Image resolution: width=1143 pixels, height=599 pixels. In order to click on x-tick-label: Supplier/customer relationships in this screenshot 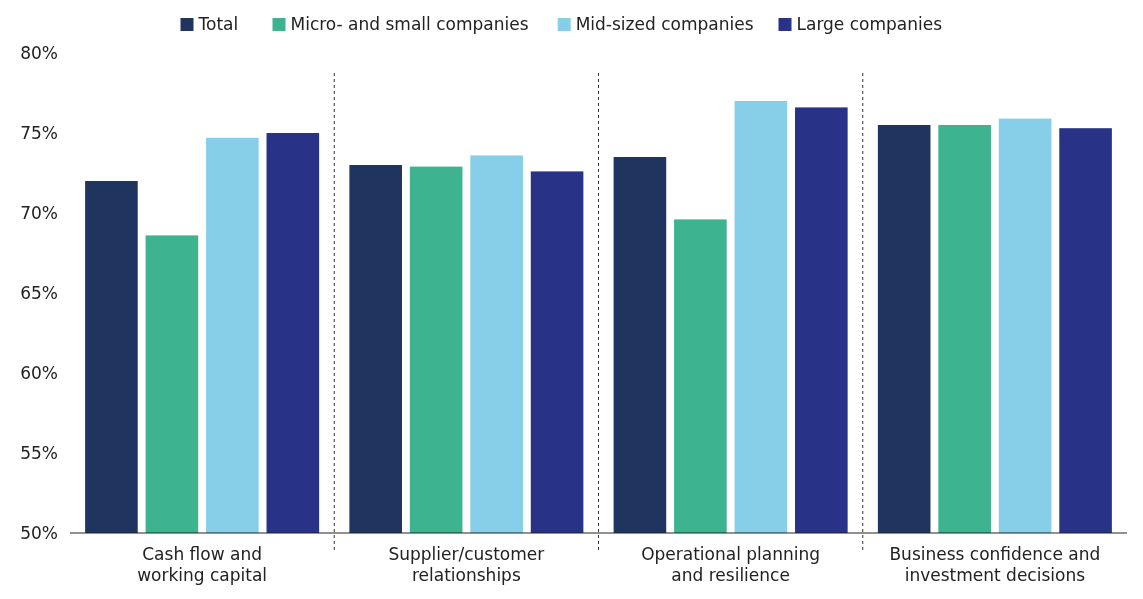, I will do `click(466, 564)`.